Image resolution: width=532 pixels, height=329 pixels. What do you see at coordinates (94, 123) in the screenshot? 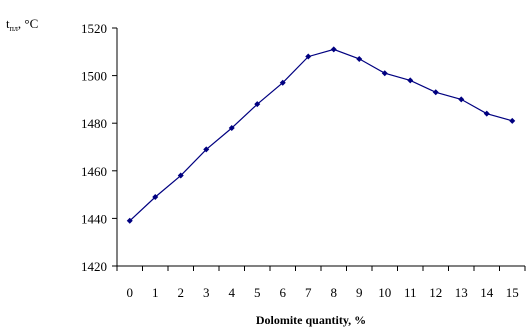
I see `y-tick-label: 1480` at bounding box center [94, 123].